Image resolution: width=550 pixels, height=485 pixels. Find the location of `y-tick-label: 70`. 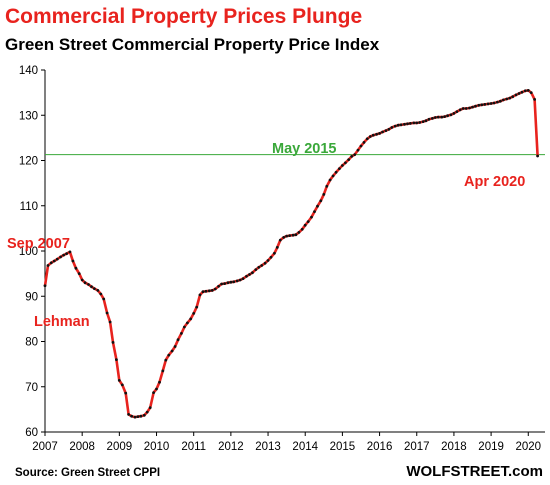

y-tick-label: 70 is located at coordinates (31, 388).